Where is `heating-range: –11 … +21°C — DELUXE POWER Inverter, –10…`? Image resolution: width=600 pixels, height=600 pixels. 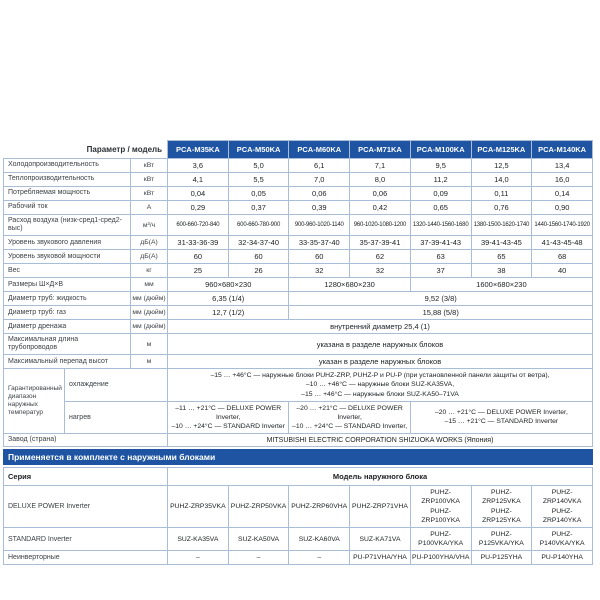 heating-range: –11 … +21°C — DELUXE POWER Inverter, –10… is located at coordinates (228, 417).